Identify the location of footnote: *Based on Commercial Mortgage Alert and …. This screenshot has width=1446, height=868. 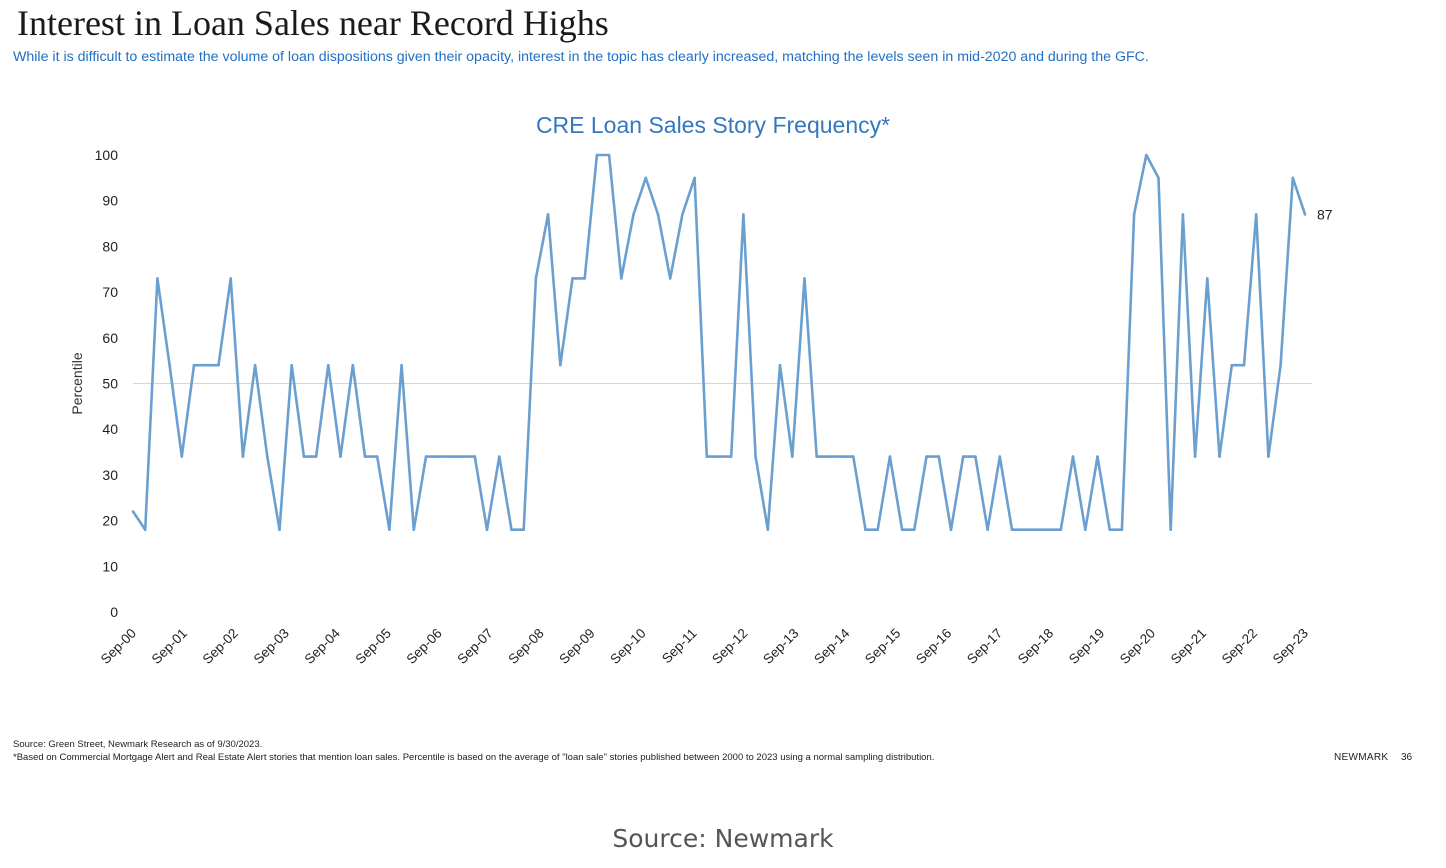
(474, 757).